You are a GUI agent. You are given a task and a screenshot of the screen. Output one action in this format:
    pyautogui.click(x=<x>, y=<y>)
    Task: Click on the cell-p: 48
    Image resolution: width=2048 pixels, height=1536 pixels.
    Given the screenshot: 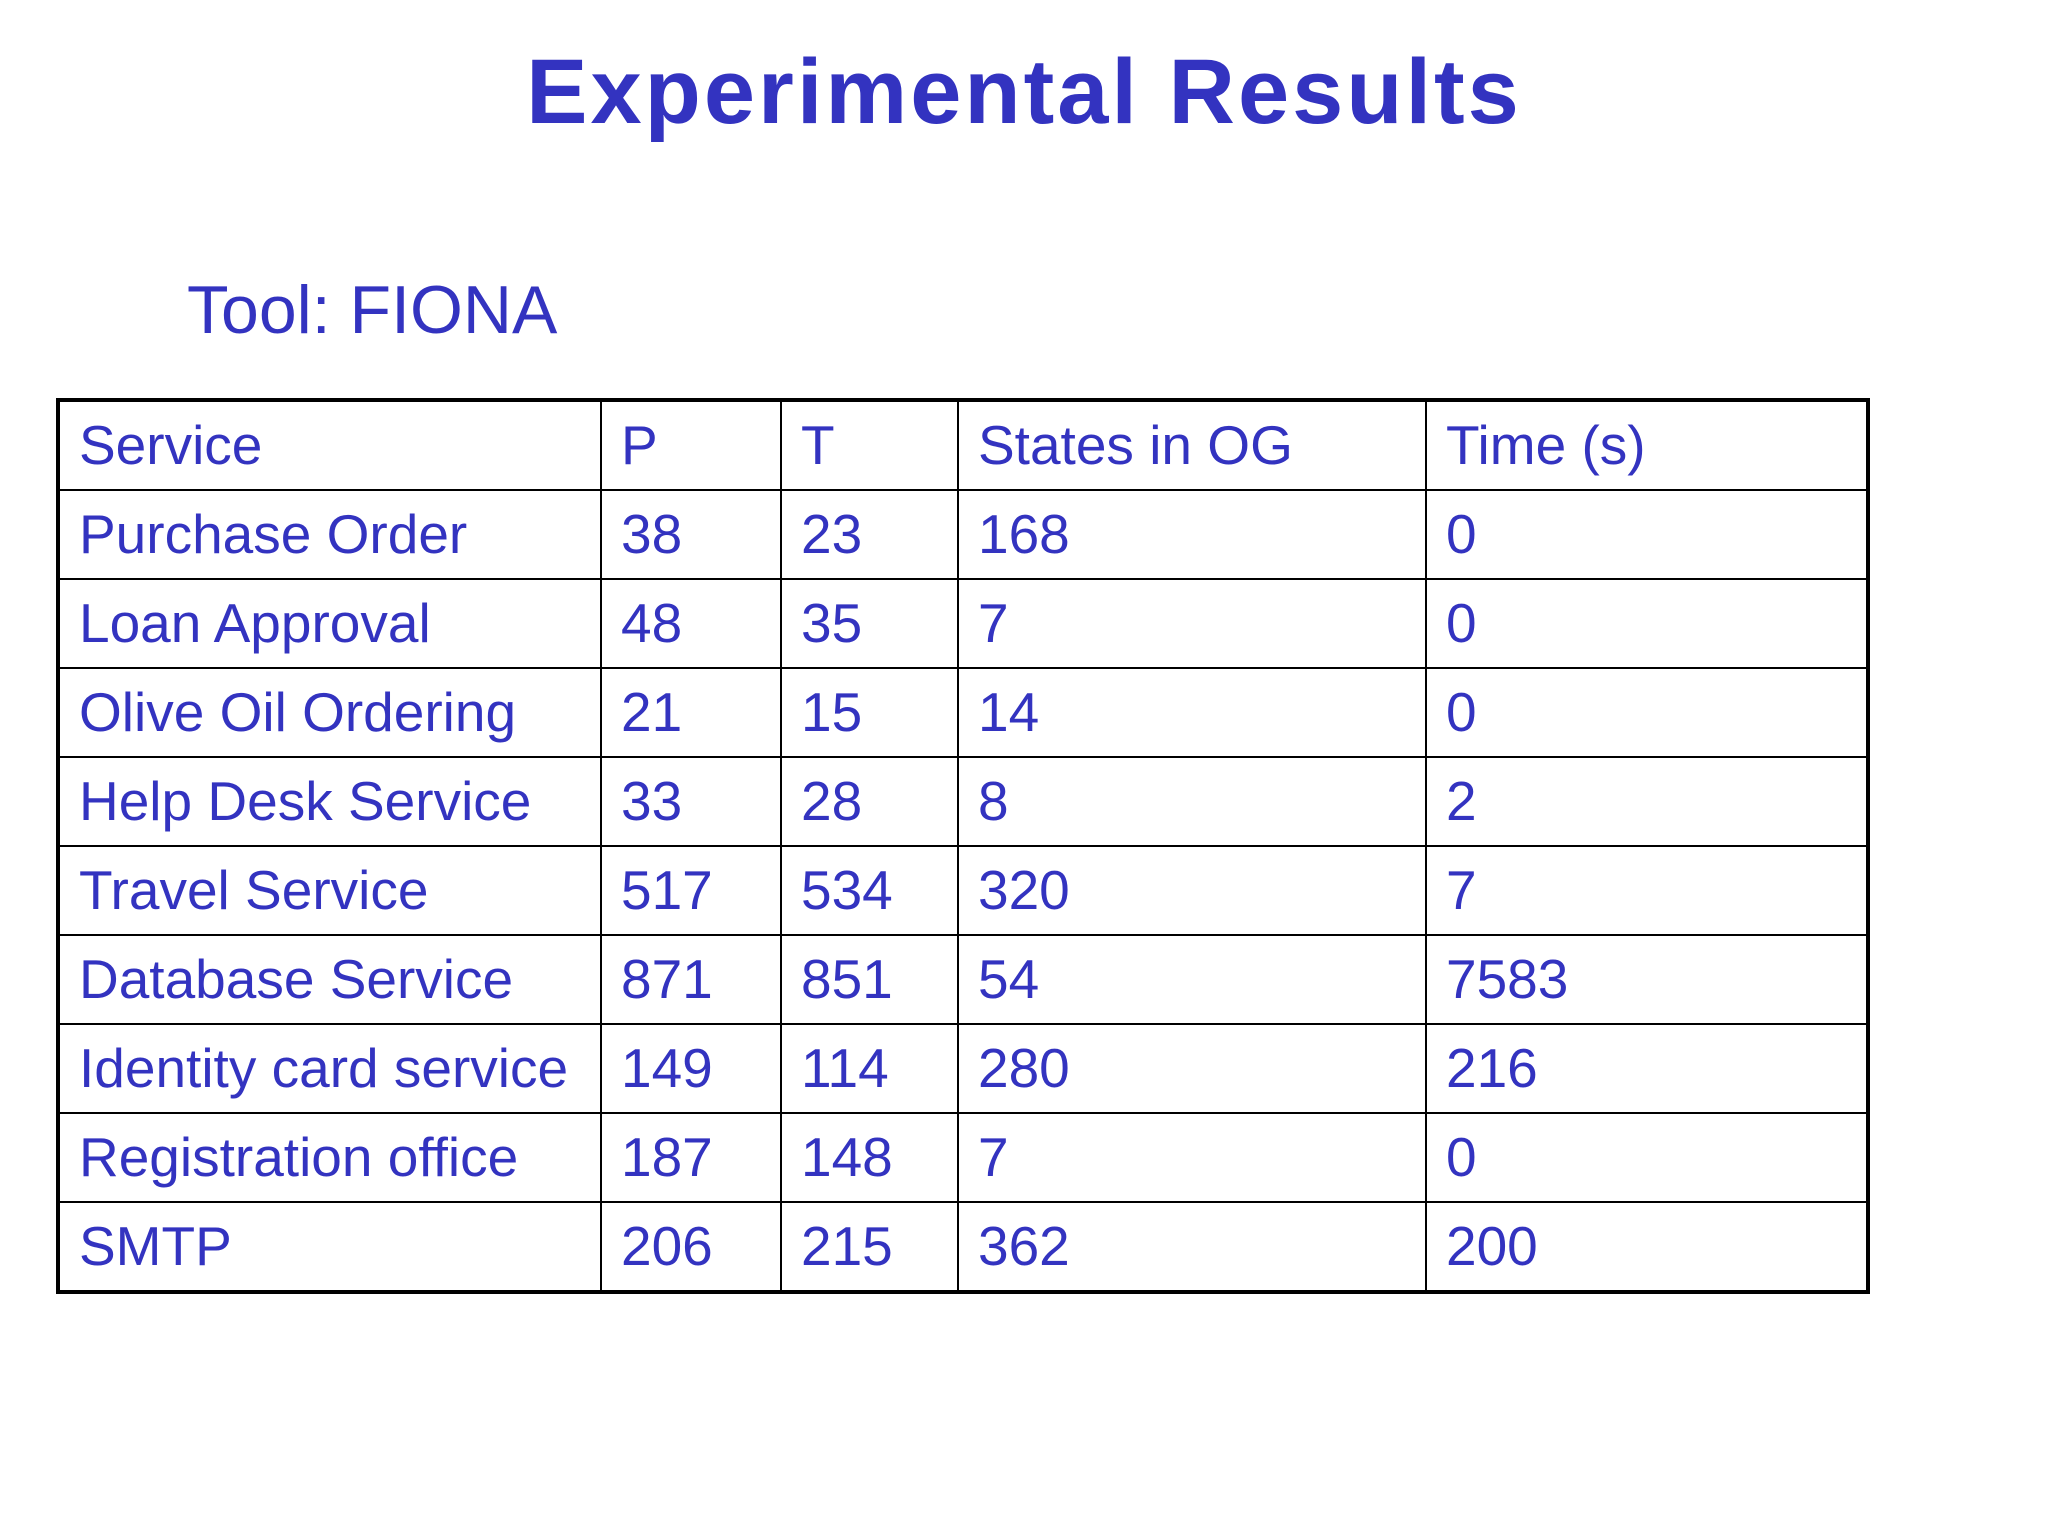 What is the action you would take?
    pyautogui.click(x=691, y=623)
    